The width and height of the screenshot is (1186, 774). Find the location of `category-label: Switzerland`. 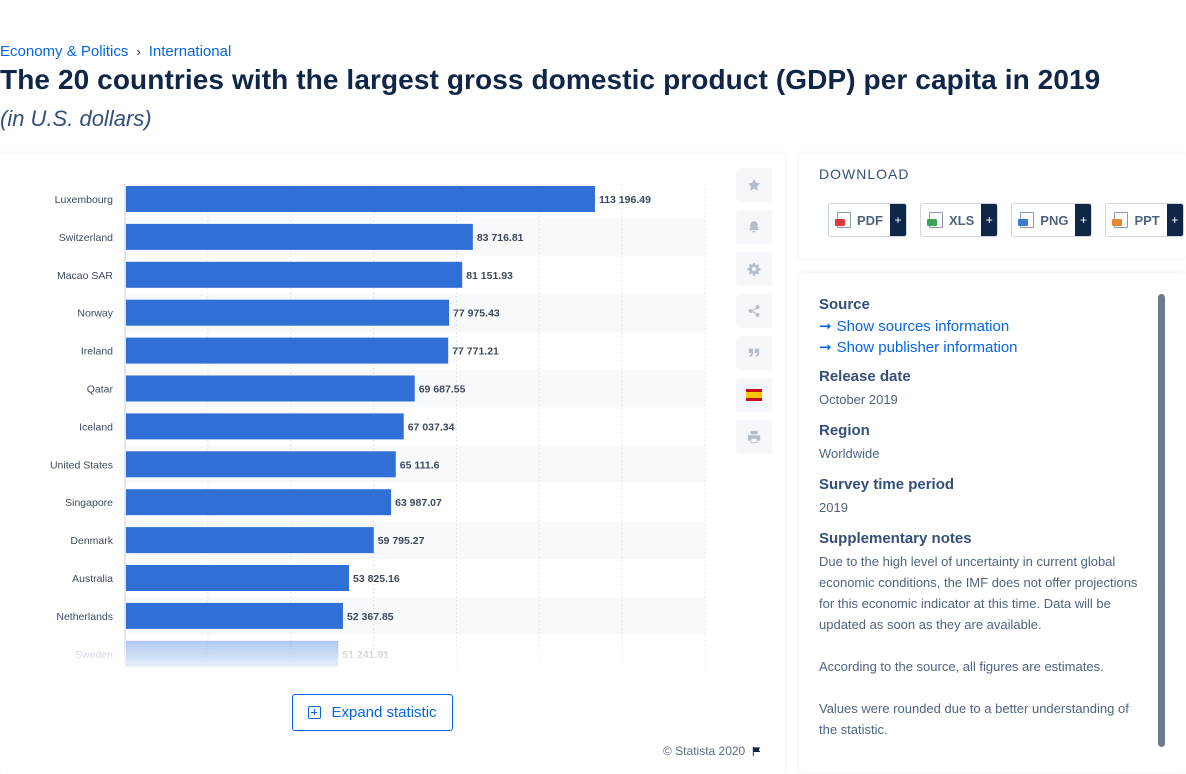

category-label: Switzerland is located at coordinates (86, 238).